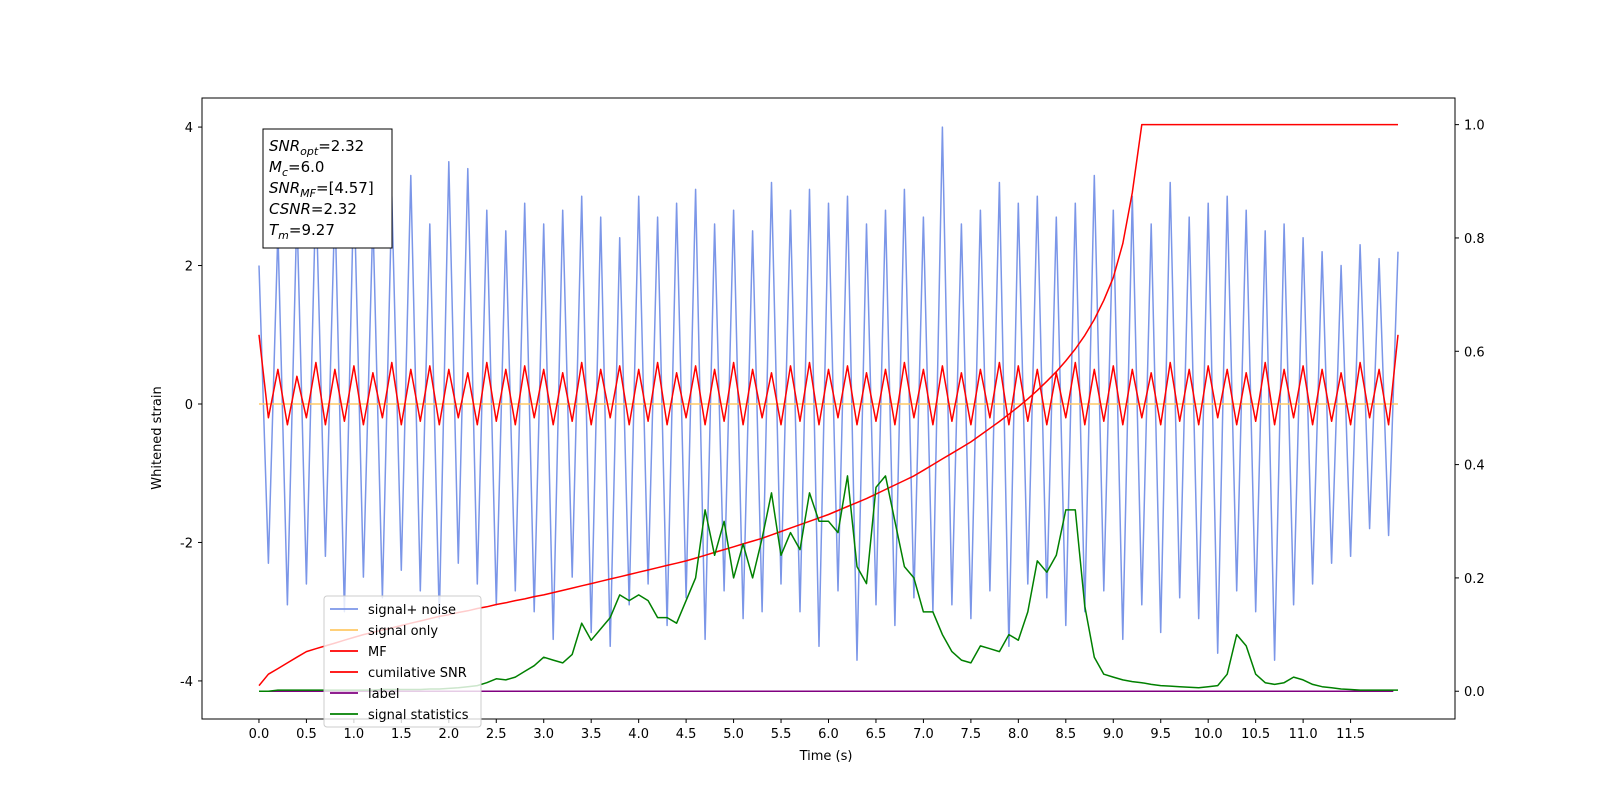 This screenshot has height=800, width=1600. What do you see at coordinates (1474, 466) in the screenshot?
I see `y2-tick-label: 0.4` at bounding box center [1474, 466].